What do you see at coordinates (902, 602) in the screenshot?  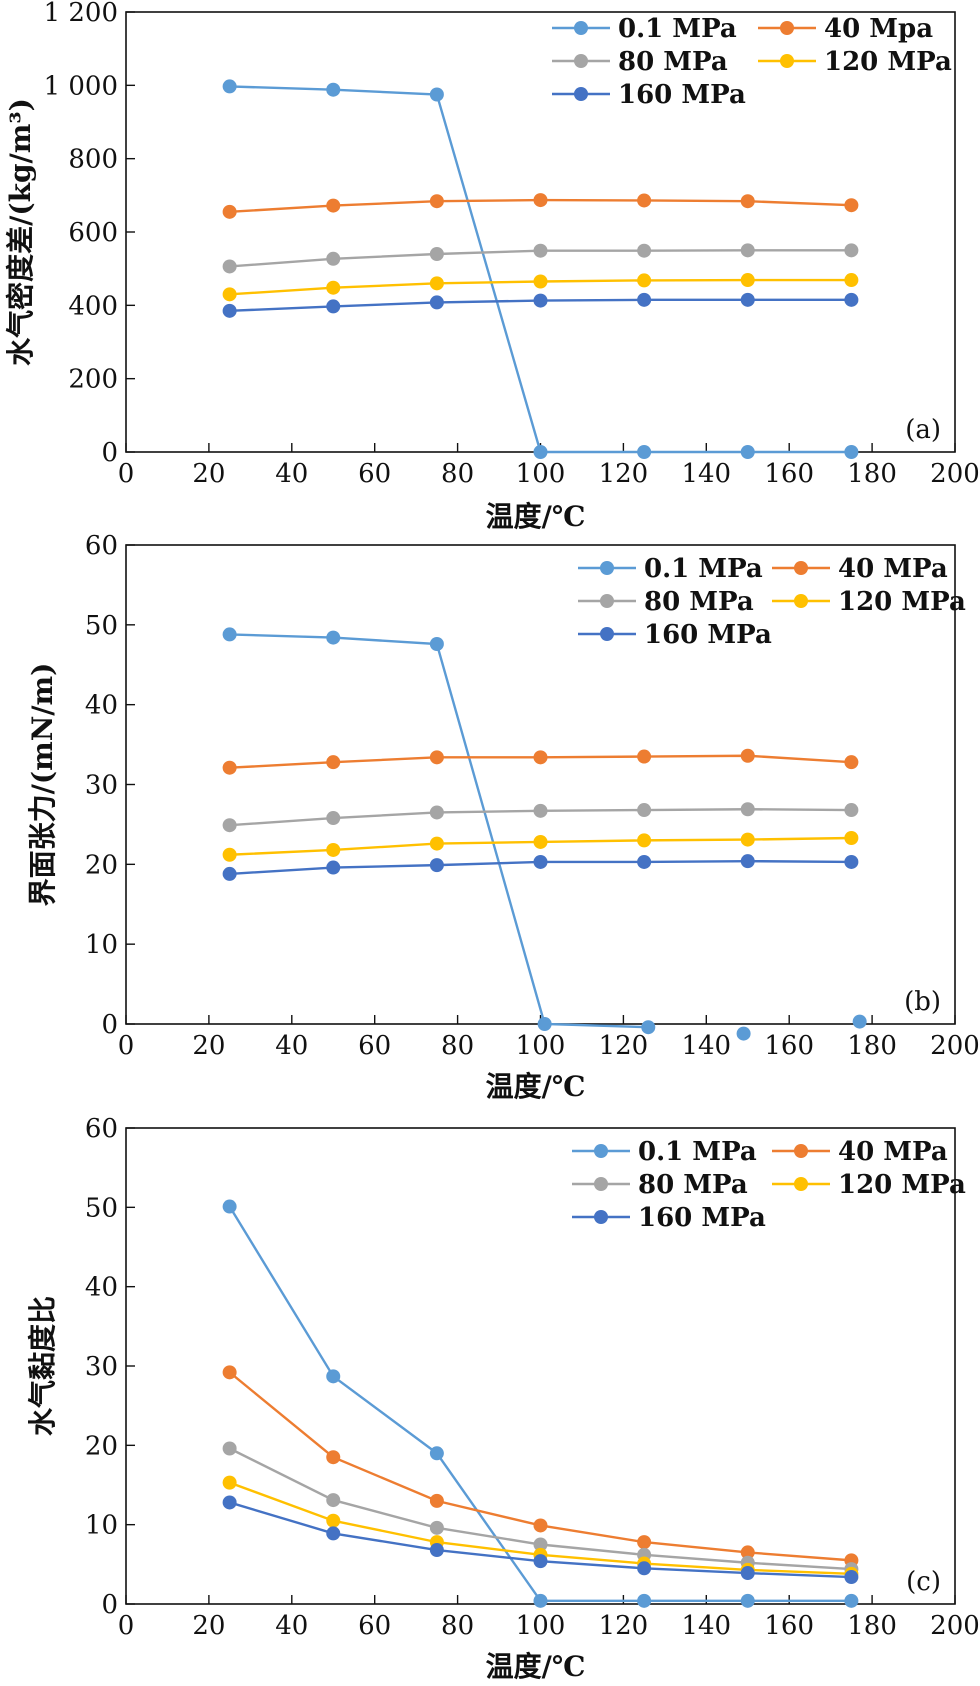 I see `legend-label: 120 MPa` at bounding box center [902, 602].